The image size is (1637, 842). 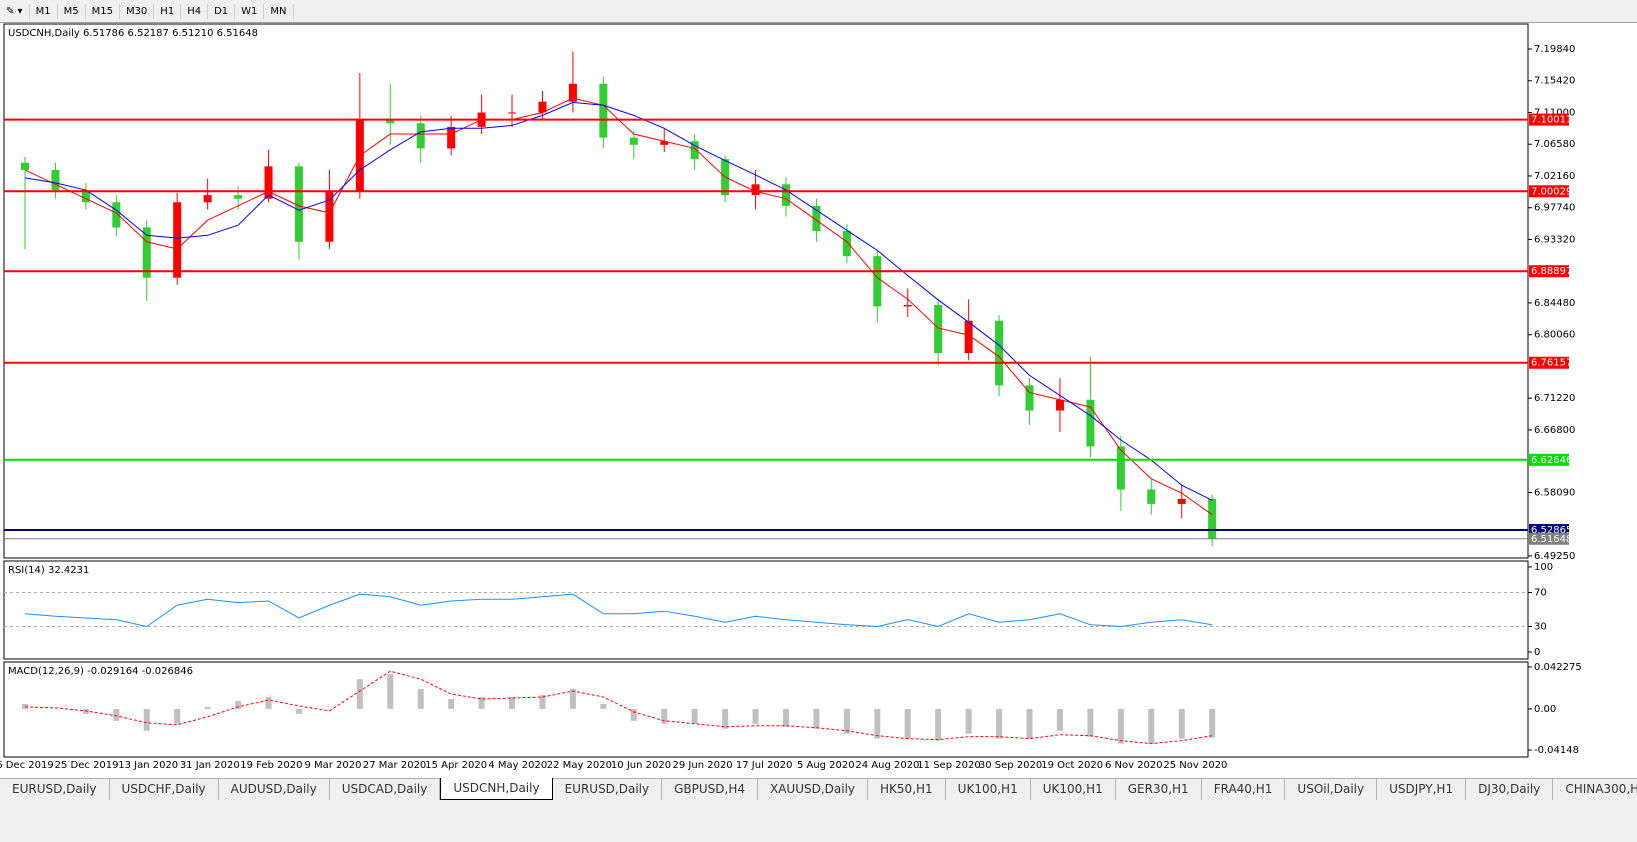 What do you see at coordinates (1554, 49) in the screenshot?
I see `y-tick-label: 7.19840` at bounding box center [1554, 49].